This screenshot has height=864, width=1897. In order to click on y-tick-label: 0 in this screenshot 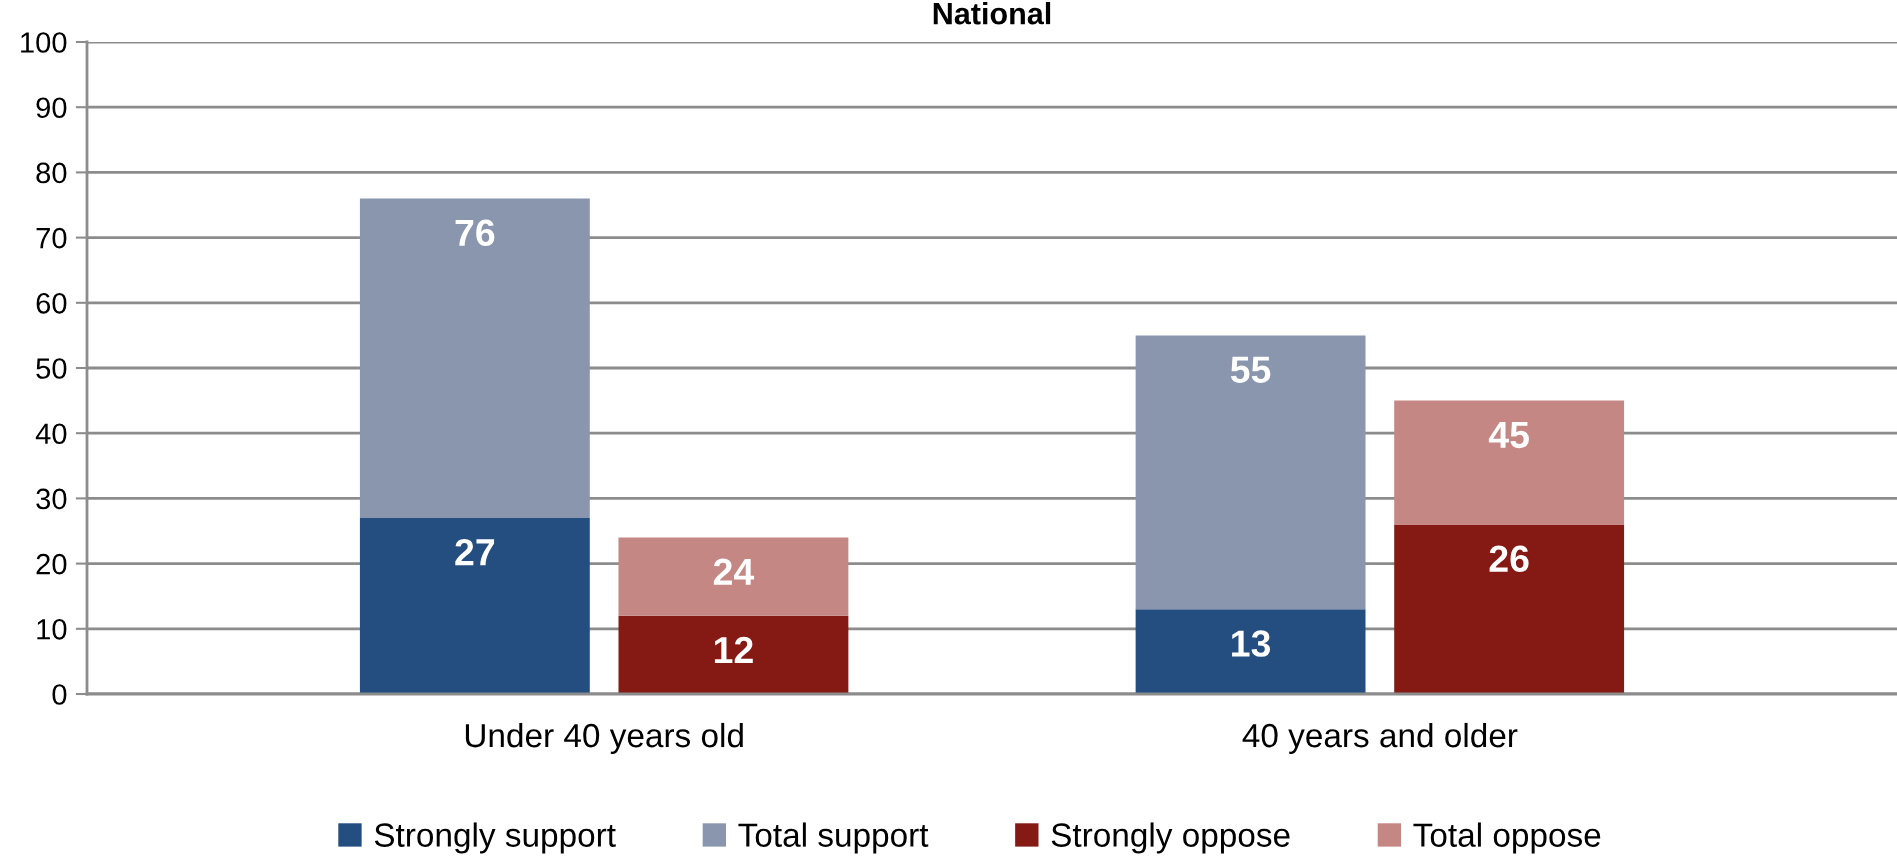, I will do `click(59, 694)`.